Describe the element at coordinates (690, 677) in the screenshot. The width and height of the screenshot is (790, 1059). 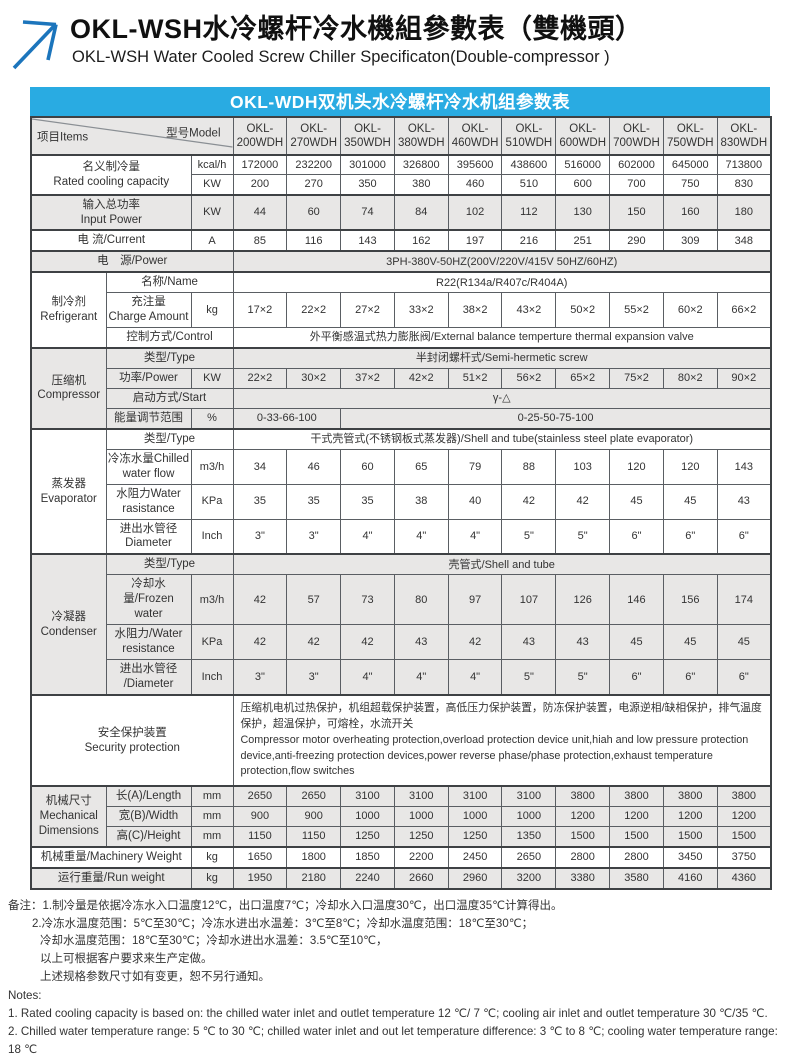
I see `value-cell: 6"` at that location.